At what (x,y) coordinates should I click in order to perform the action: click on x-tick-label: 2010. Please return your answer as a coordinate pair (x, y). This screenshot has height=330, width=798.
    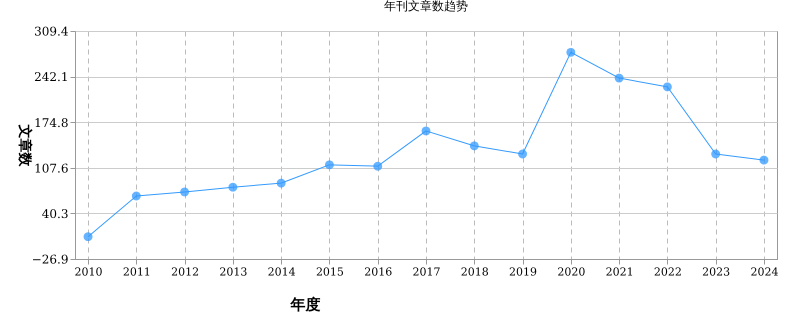
    Looking at the image, I should click on (88, 272).